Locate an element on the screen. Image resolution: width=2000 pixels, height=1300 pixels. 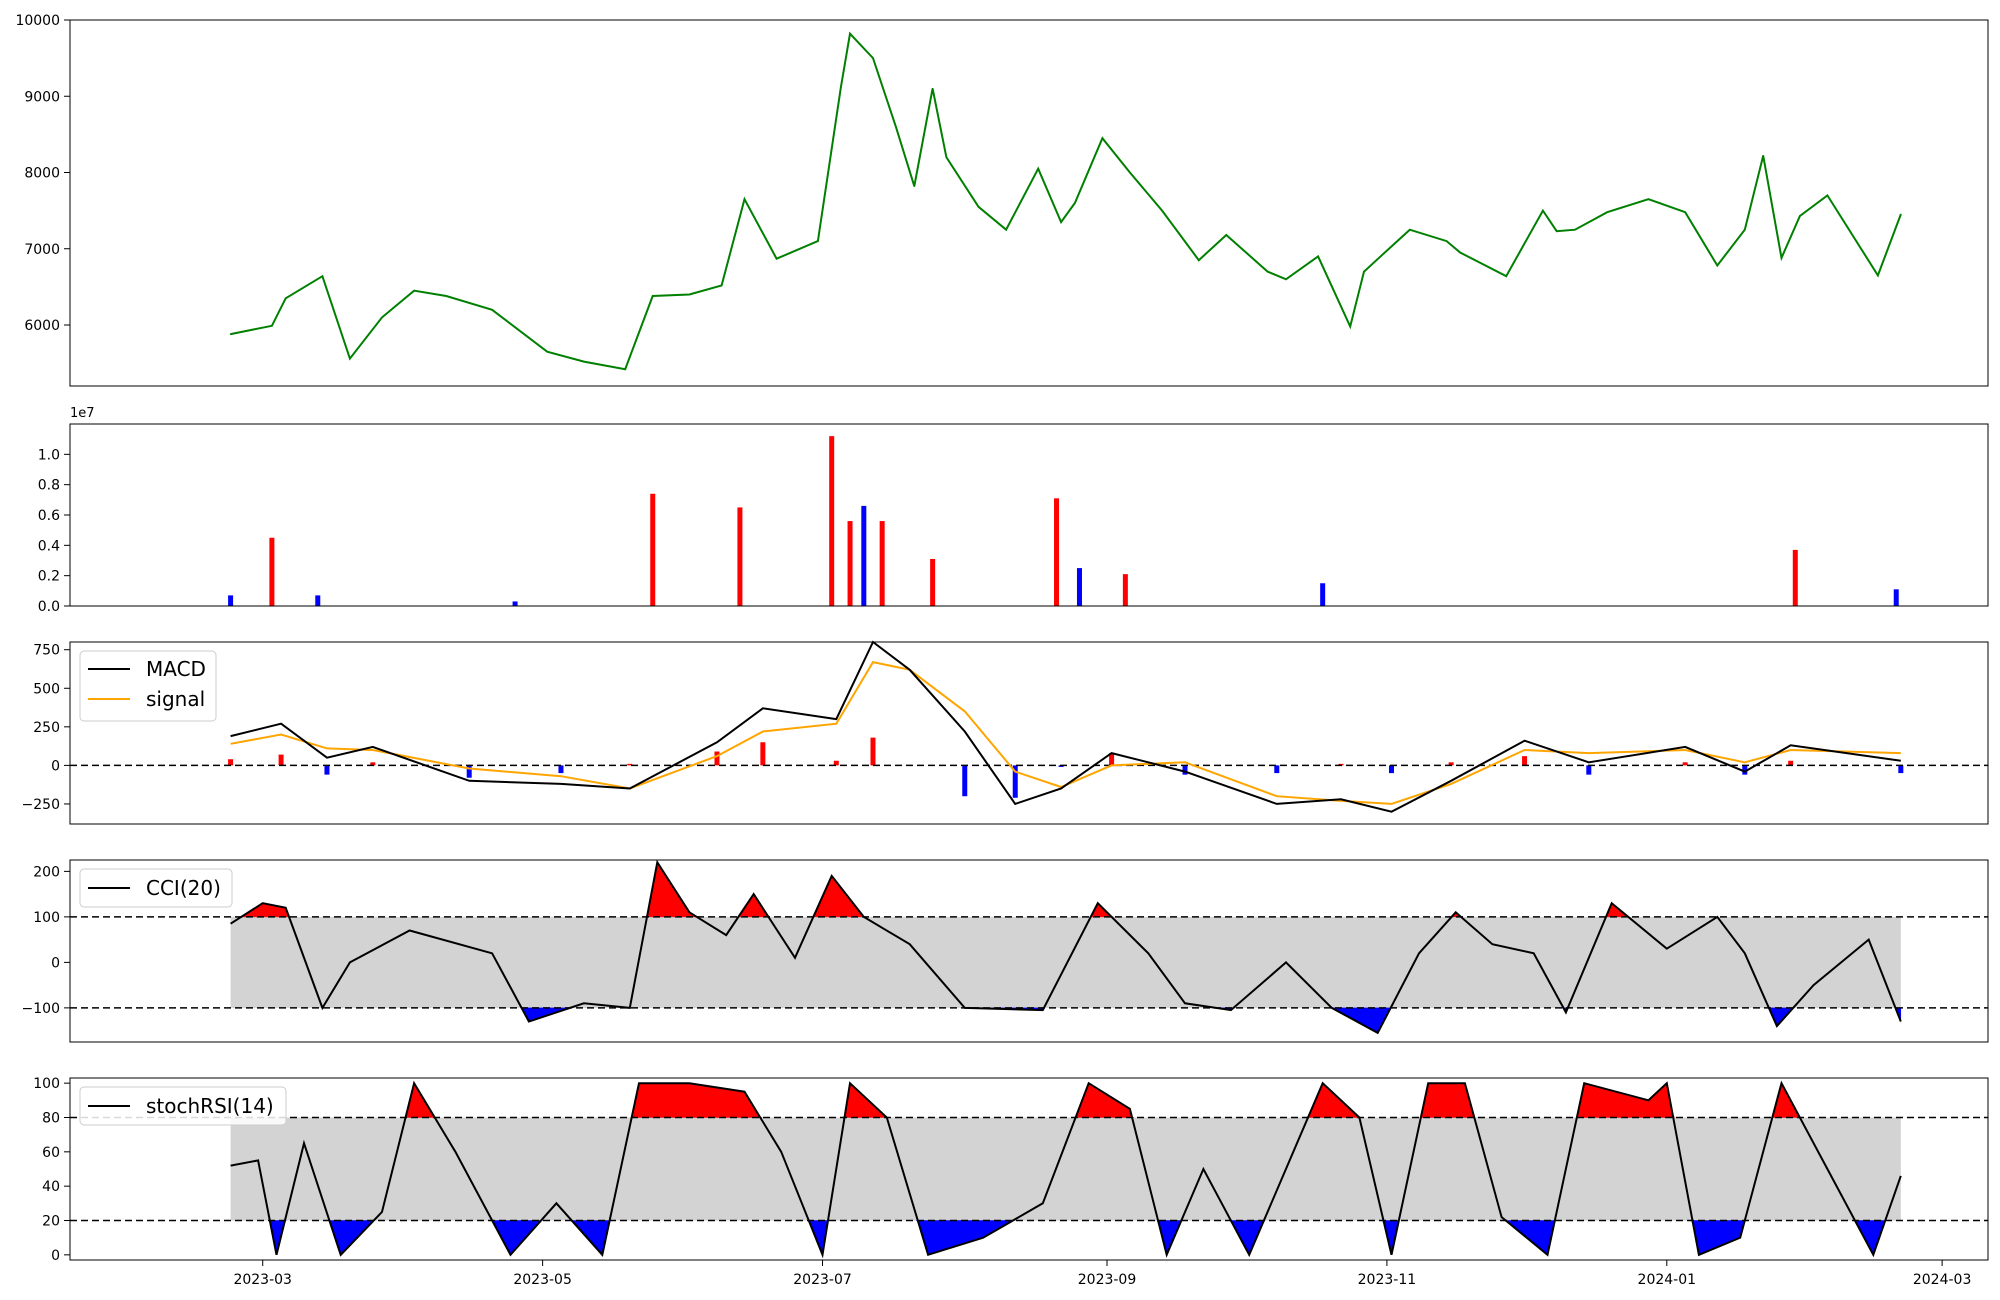
y-tick-label: 0.6 is located at coordinates (49, 516).